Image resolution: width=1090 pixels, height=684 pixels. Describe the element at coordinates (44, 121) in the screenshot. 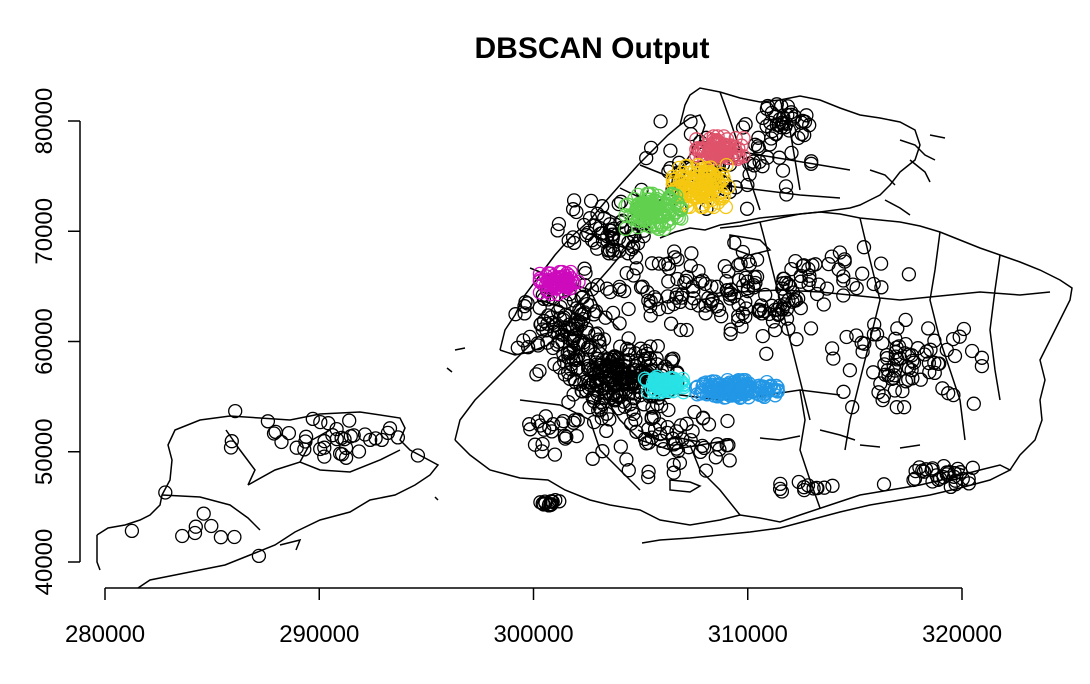

I see `y-tick-label: 80000` at that location.